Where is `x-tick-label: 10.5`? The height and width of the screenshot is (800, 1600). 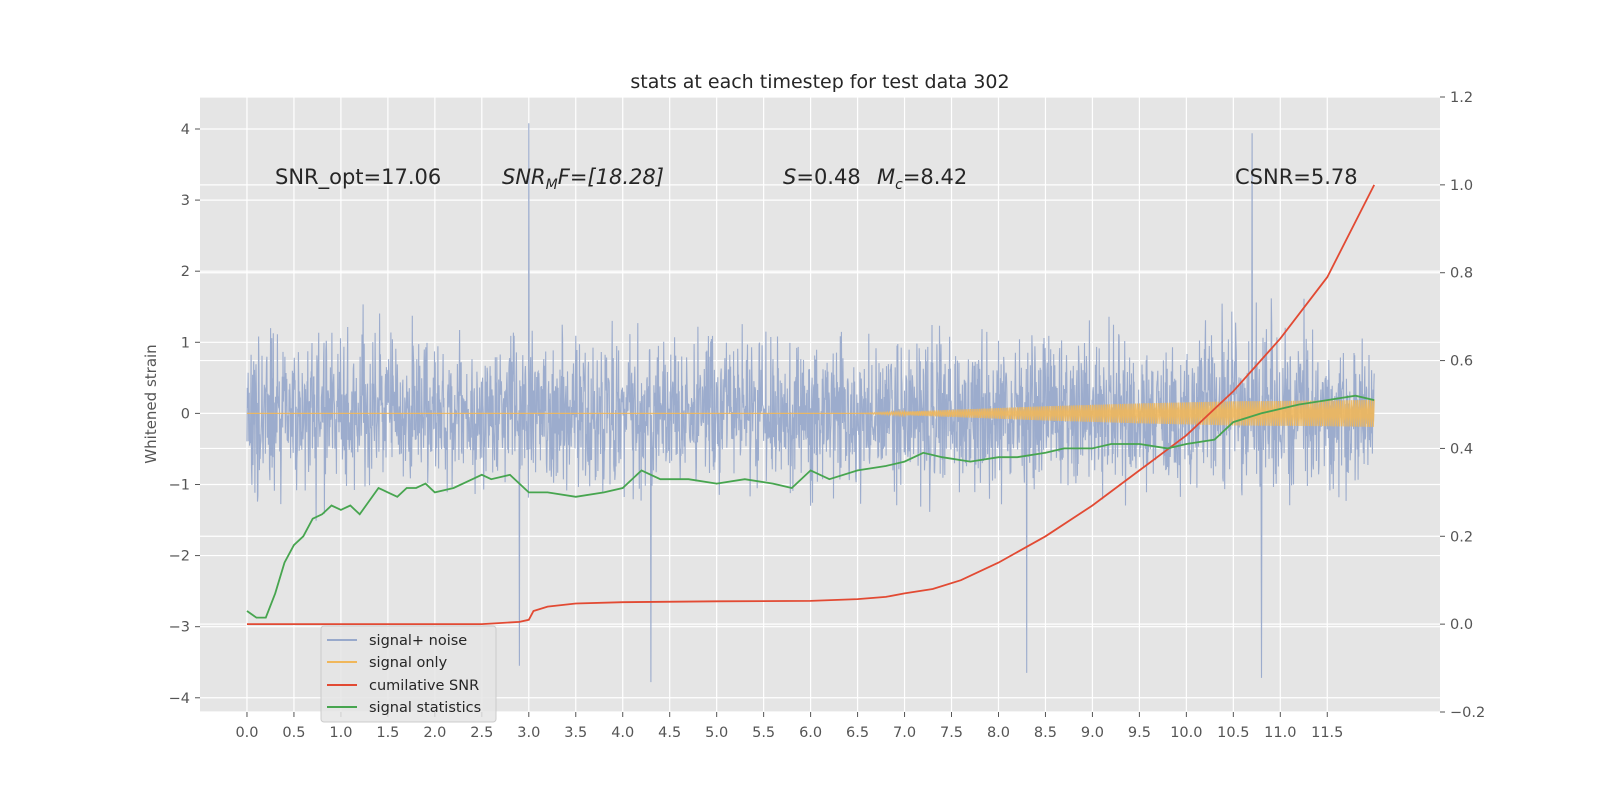
x-tick-label: 10.5 is located at coordinates (1233, 733).